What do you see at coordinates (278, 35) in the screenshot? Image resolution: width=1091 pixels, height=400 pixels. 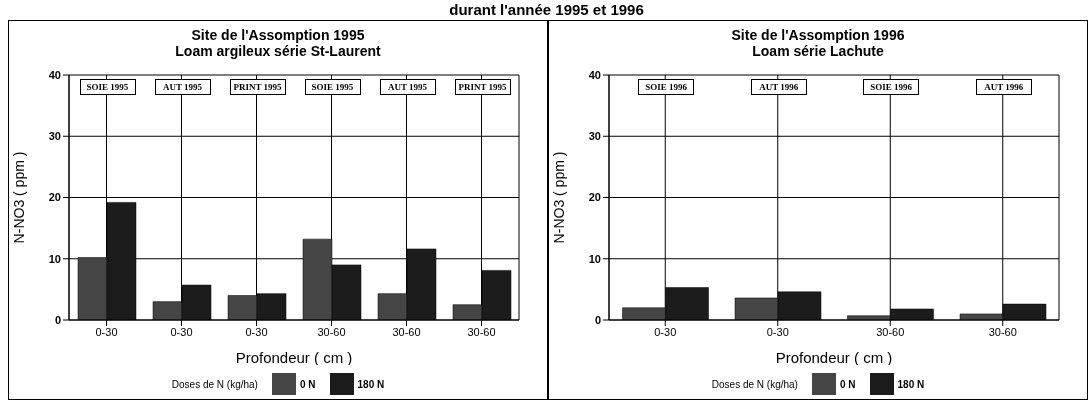 I see `chart-title: Site de l'Assomption 1995` at bounding box center [278, 35].